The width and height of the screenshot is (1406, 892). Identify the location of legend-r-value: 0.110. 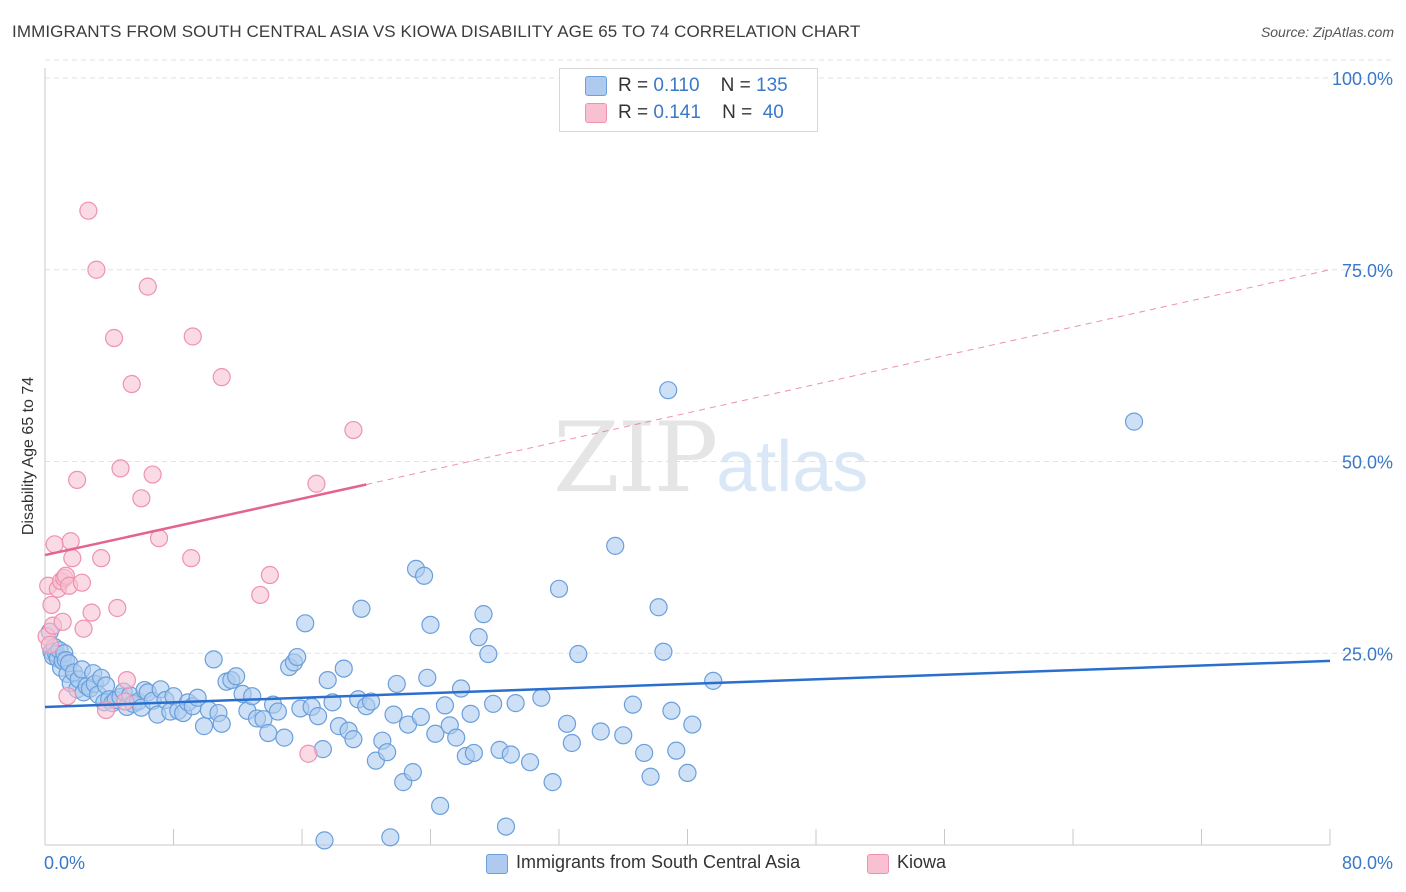
(676, 85).